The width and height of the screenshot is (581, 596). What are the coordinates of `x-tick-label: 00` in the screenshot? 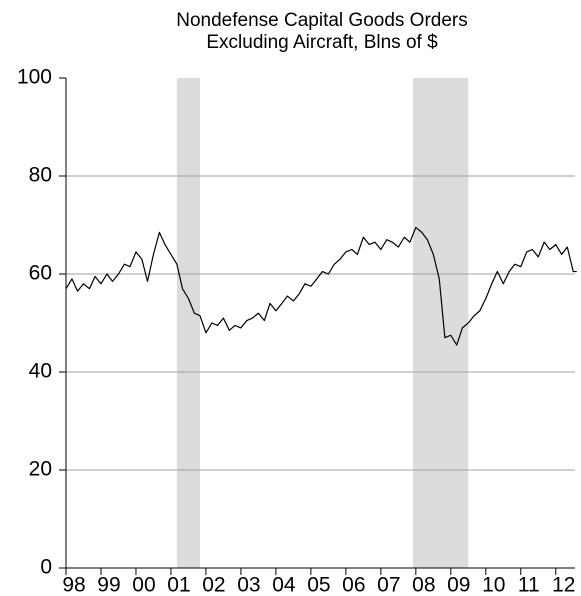 It's located at (143, 585).